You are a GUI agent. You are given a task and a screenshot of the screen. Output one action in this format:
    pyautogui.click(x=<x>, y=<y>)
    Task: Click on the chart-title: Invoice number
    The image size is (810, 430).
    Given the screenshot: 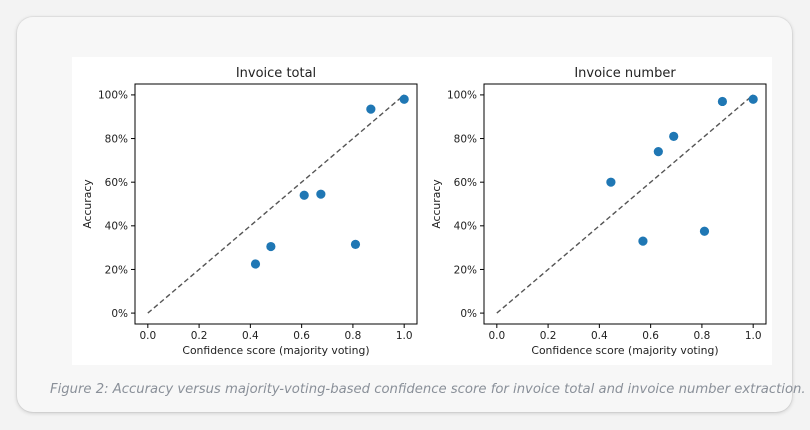 What is the action you would take?
    pyautogui.click(x=625, y=73)
    